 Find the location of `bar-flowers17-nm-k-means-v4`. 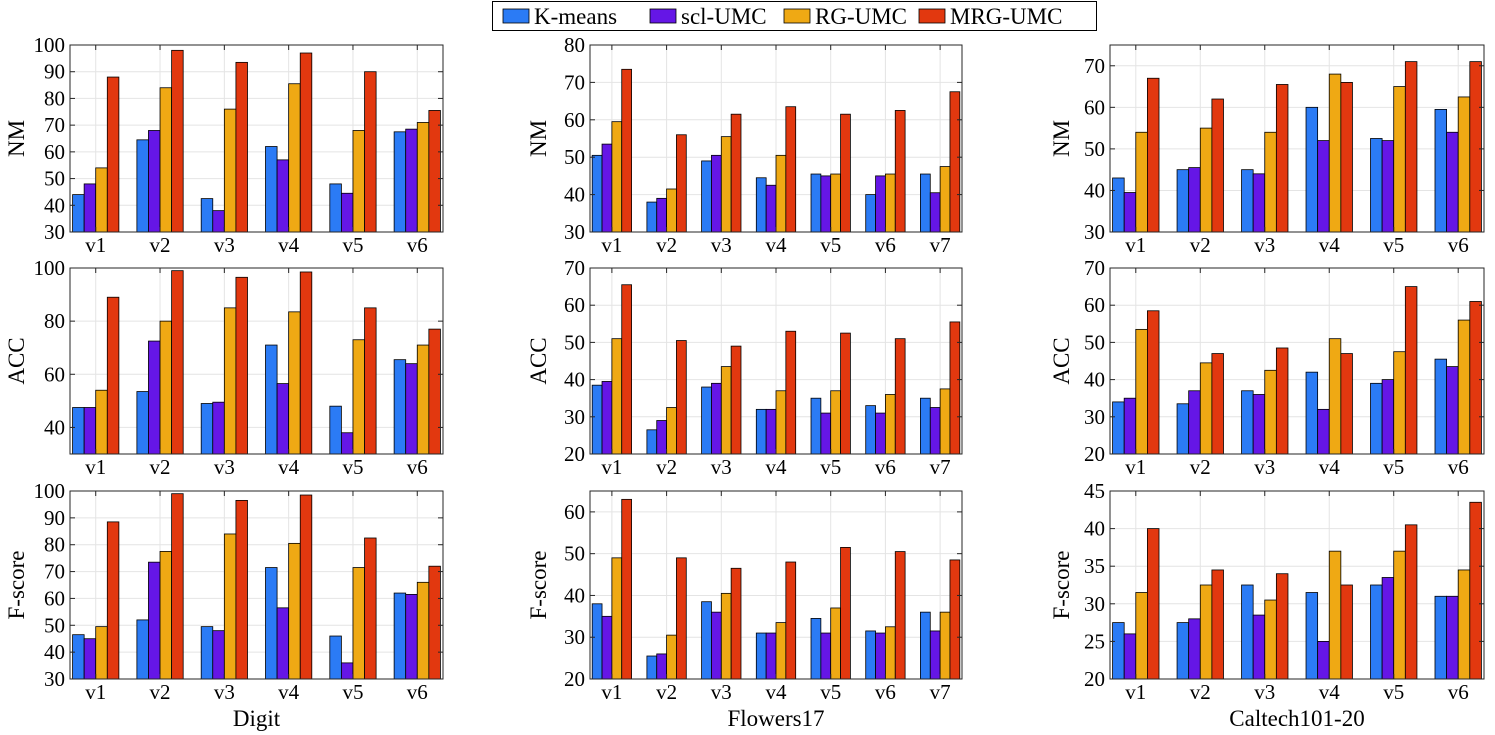

bar-flowers17-nm-k-means-v4 is located at coordinates (761, 205).